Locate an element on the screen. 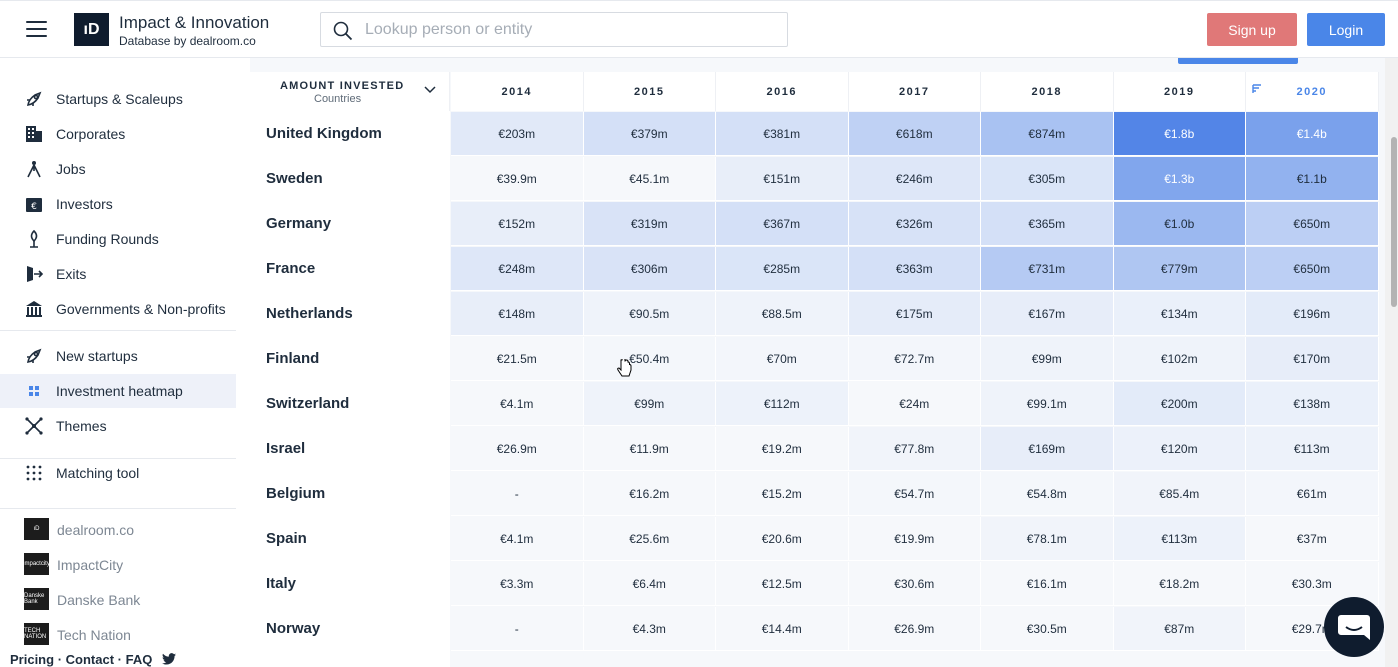 The width and height of the screenshot is (1398, 667). country-label: Switzerland is located at coordinates (308, 403).